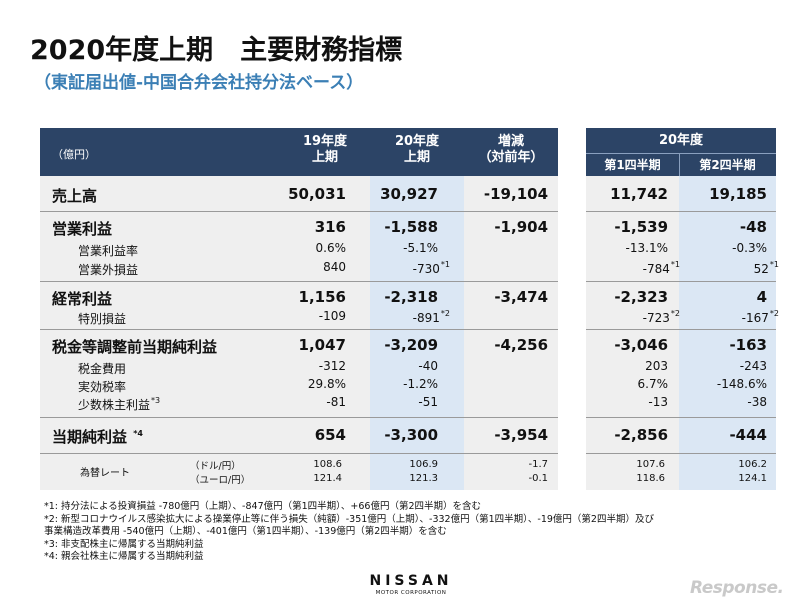 This screenshot has width=812, height=609. Describe the element at coordinates (411, 345) in the screenshot. I see `pretax-fy20: -3,209` at that location.